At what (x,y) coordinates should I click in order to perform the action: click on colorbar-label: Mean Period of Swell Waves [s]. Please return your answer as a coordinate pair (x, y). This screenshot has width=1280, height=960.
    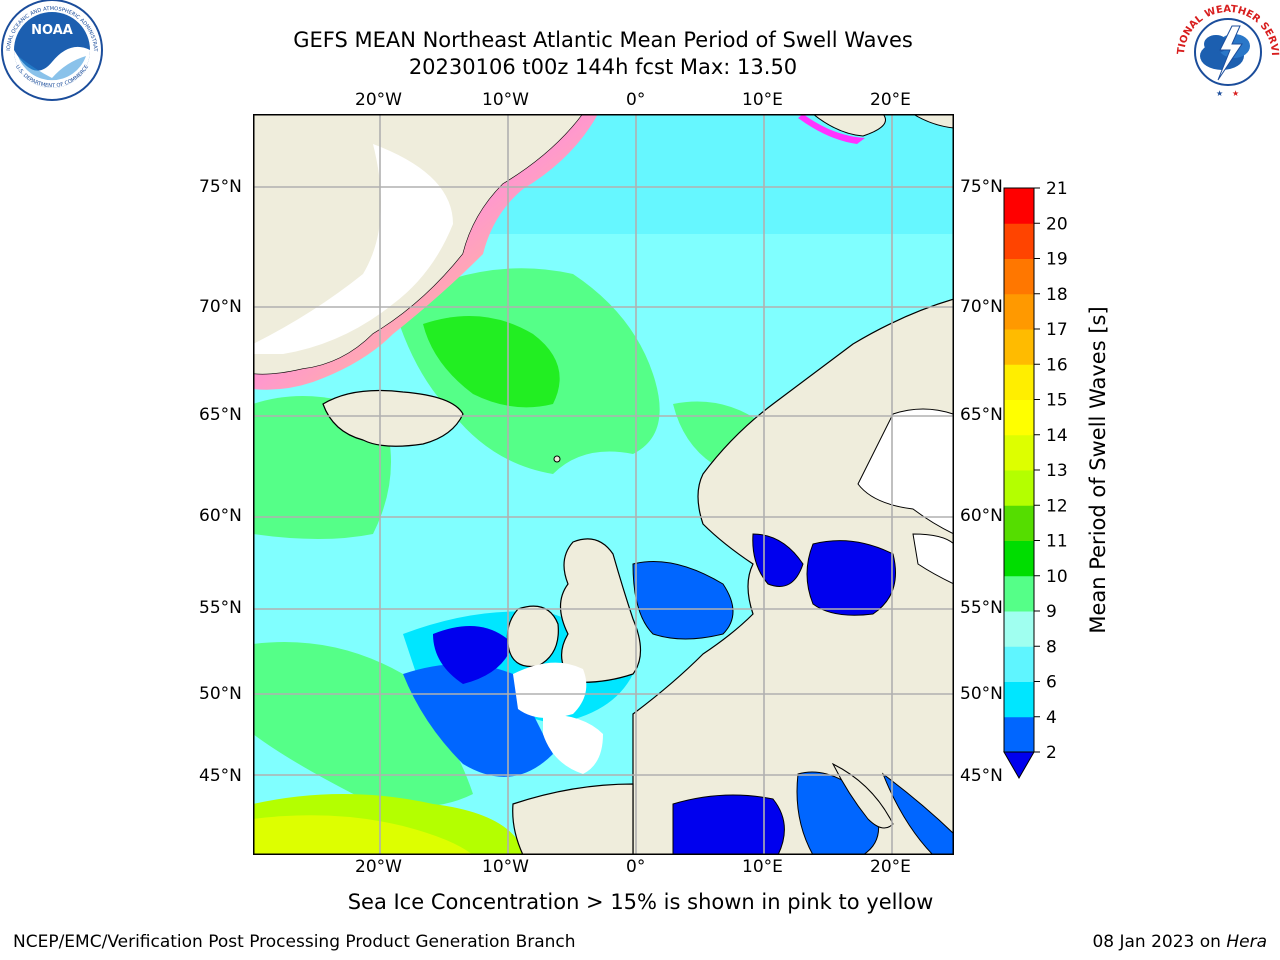
    Looking at the image, I should click on (1098, 470).